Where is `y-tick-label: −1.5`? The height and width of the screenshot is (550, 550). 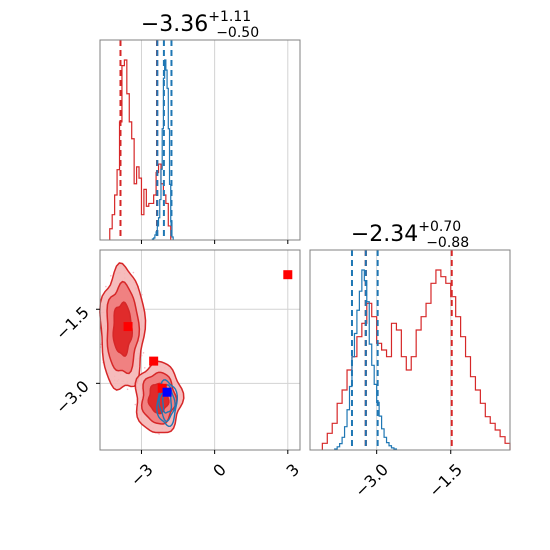
y-tick-label: −1.5 is located at coordinates (72, 323).